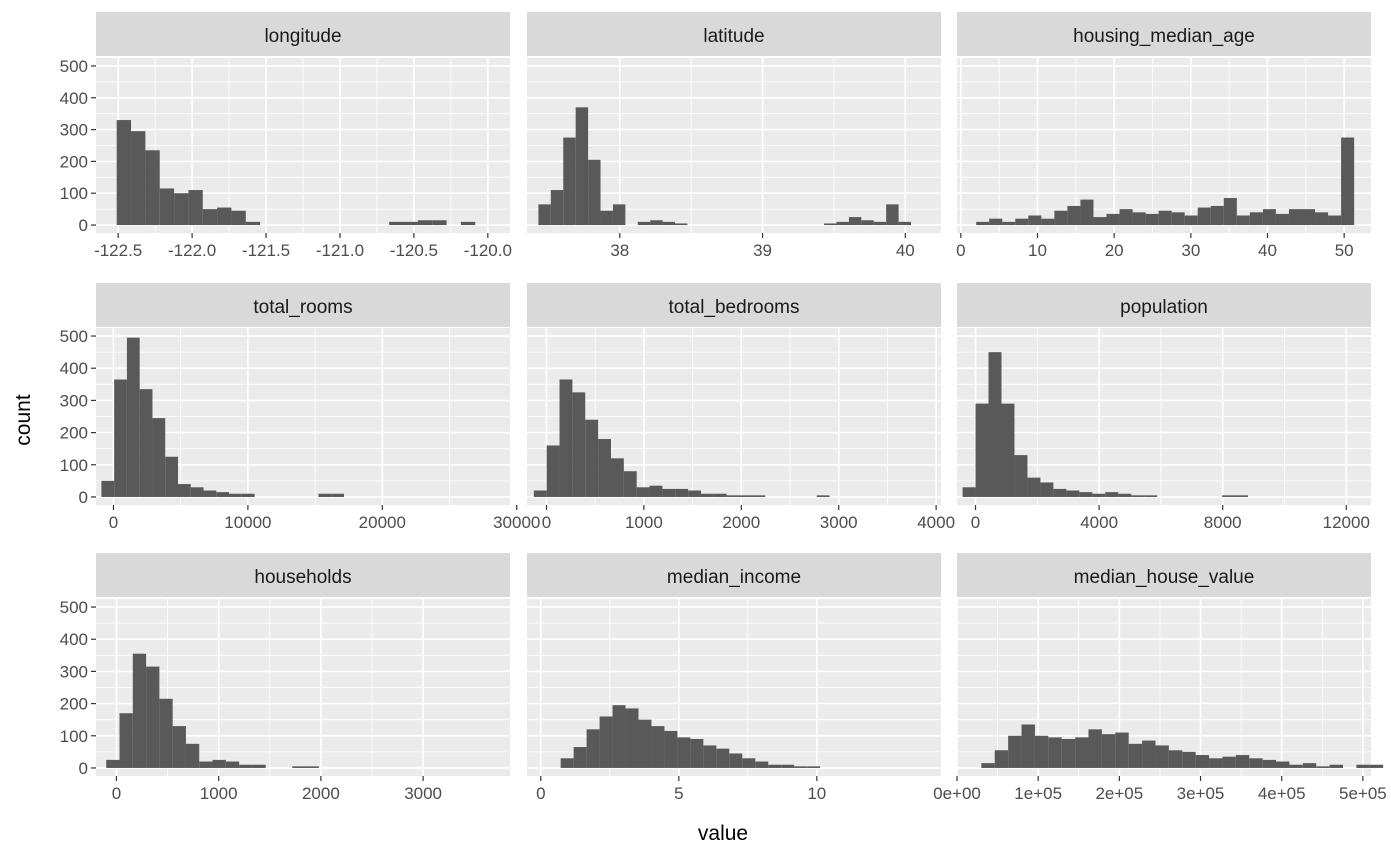 This screenshot has height=847, width=1391. Describe the element at coordinates (285, 678) in the screenshot. I see `facet-panel-households: households 0 1000 2000 3000 0 100 200 300 400 500` at that location.